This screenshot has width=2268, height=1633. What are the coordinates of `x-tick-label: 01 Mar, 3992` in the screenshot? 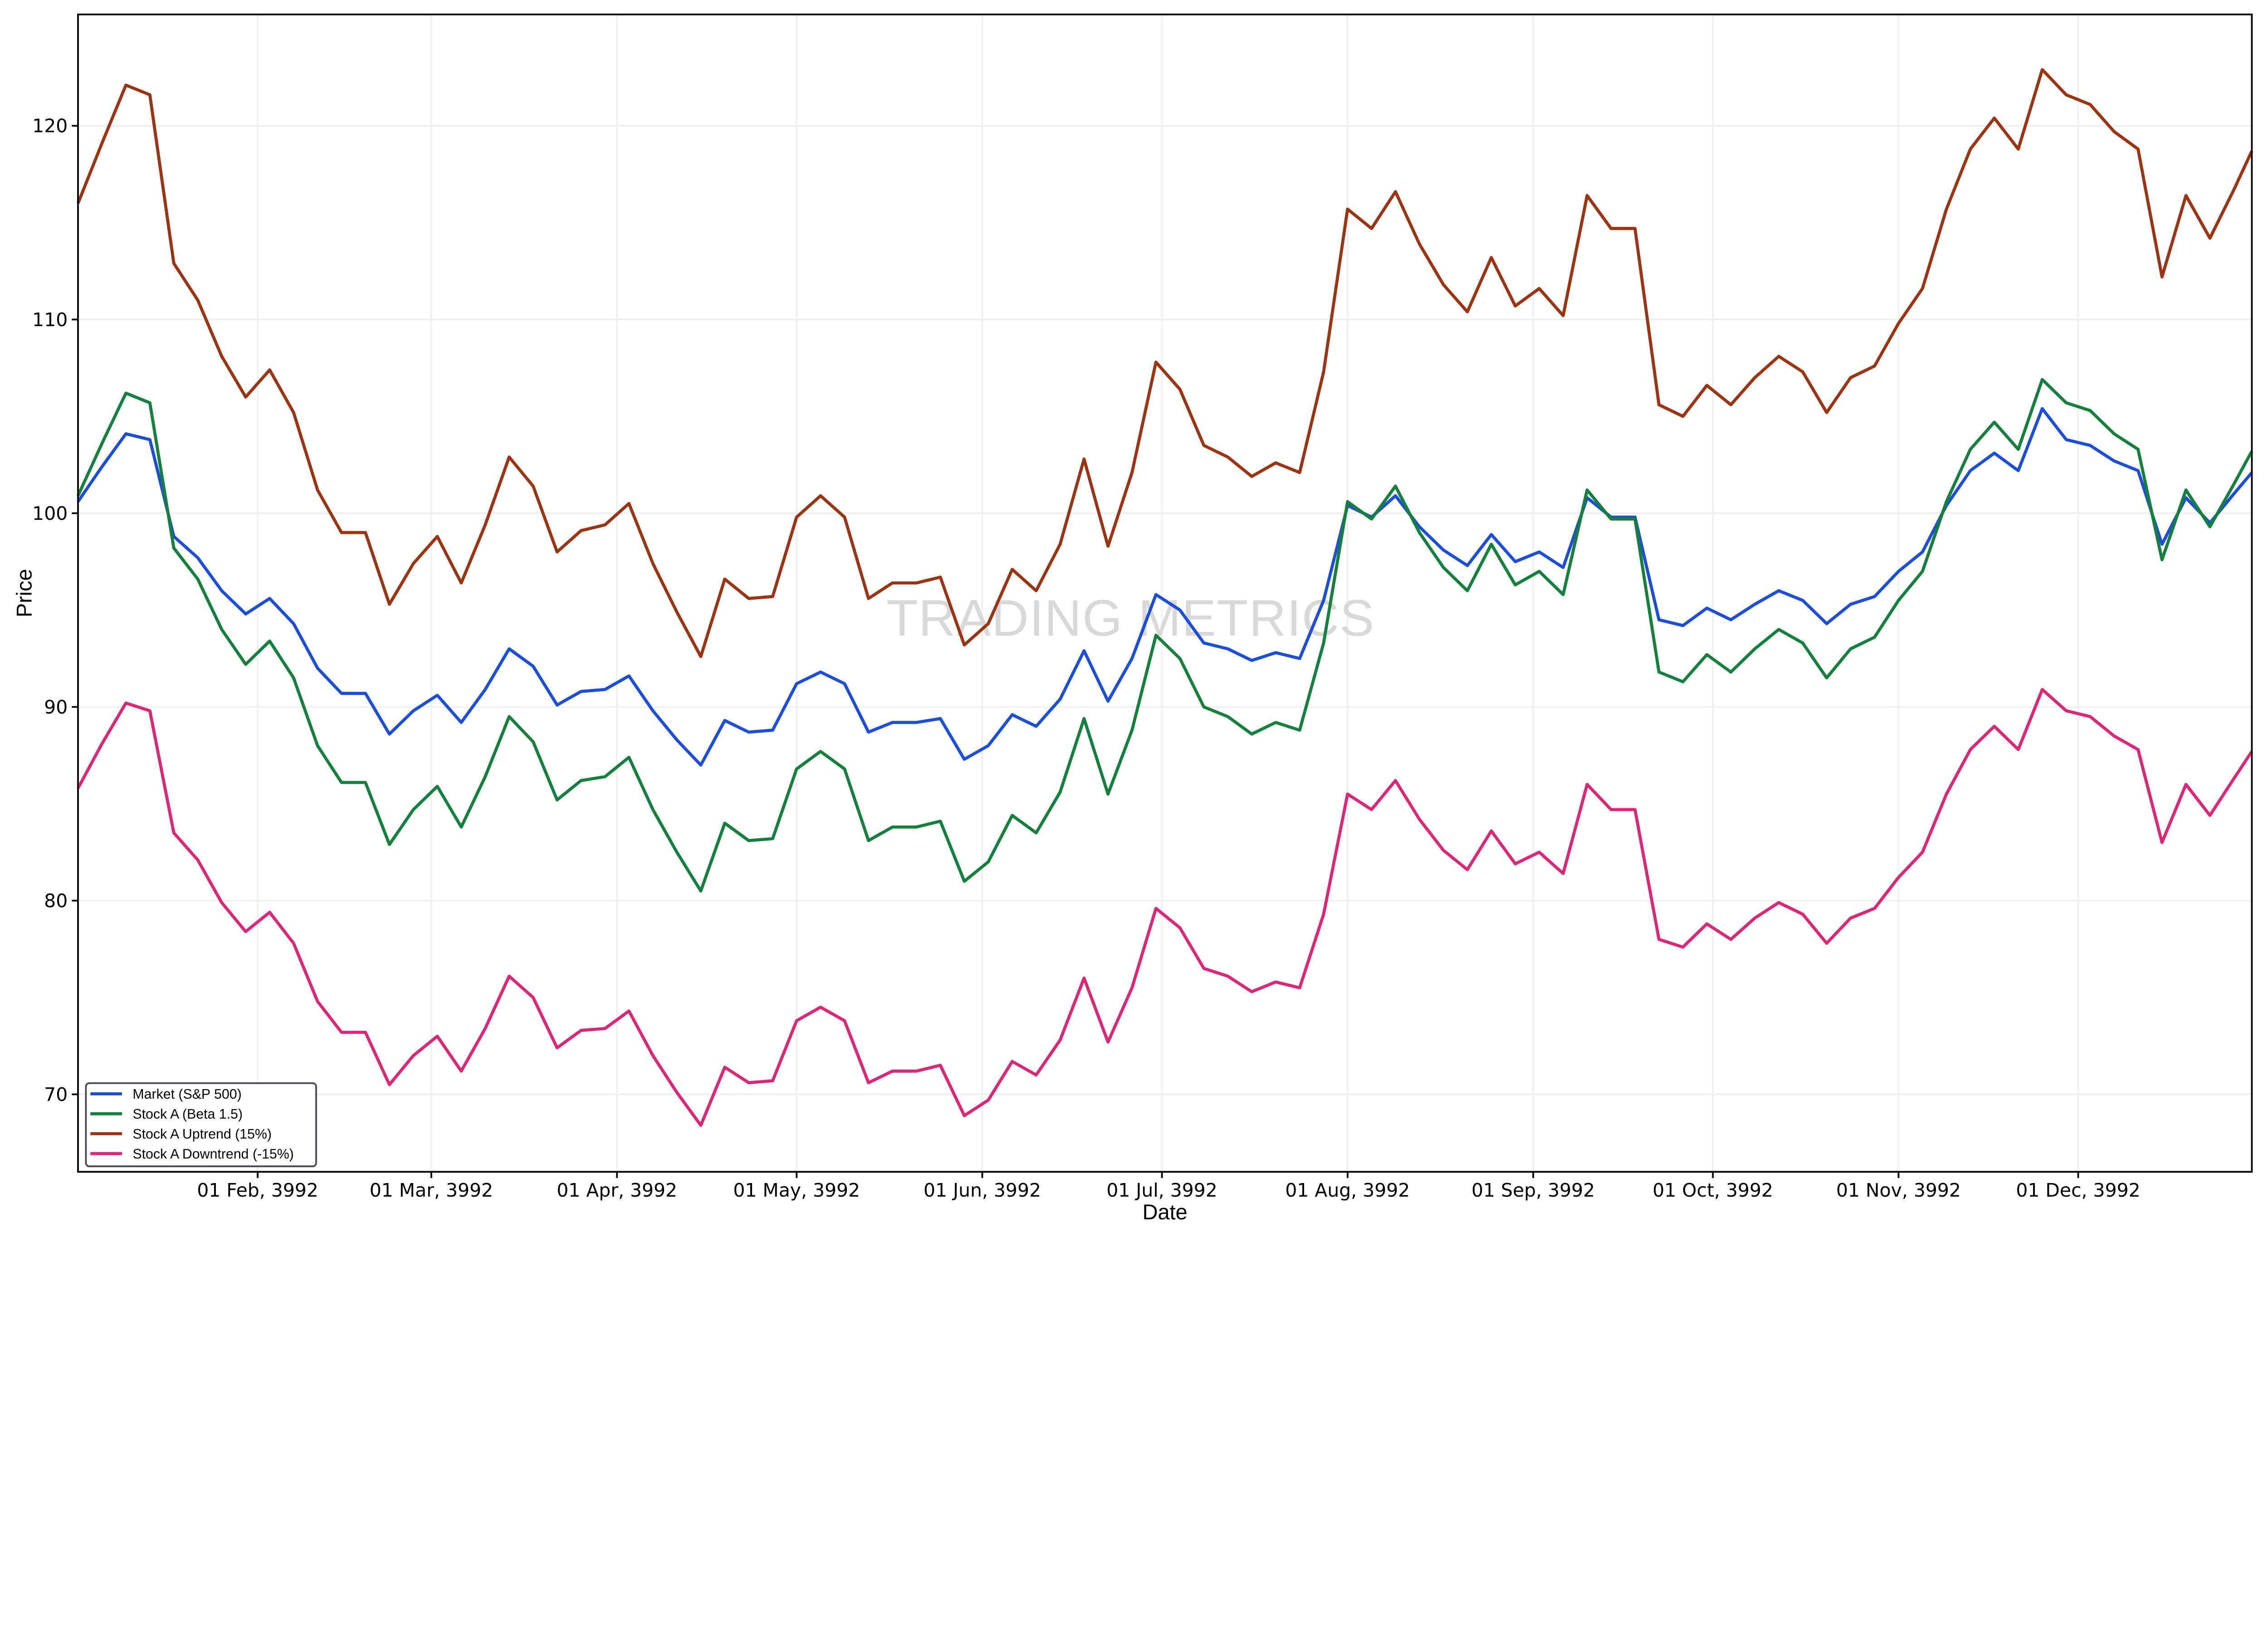 It's located at (432, 1190).